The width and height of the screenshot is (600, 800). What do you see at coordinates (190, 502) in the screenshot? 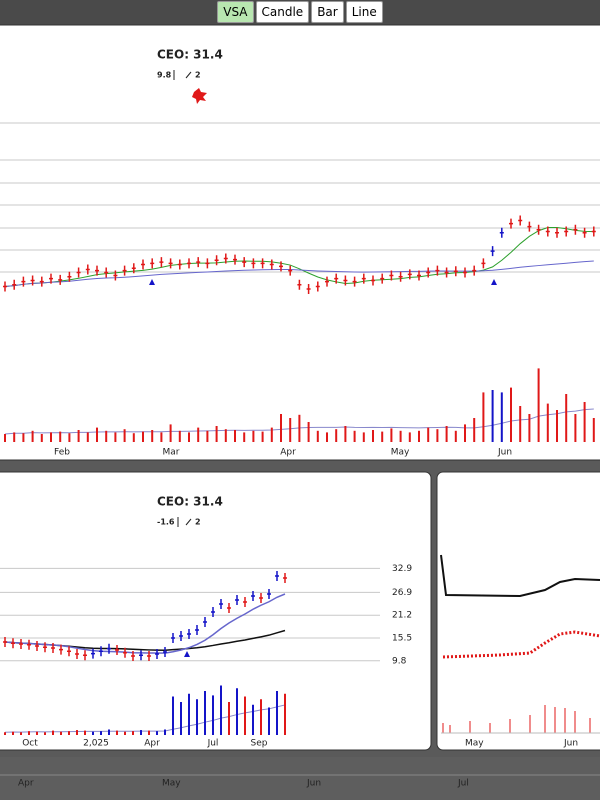
I see `price-label: CEO: 31.4` at bounding box center [190, 502].